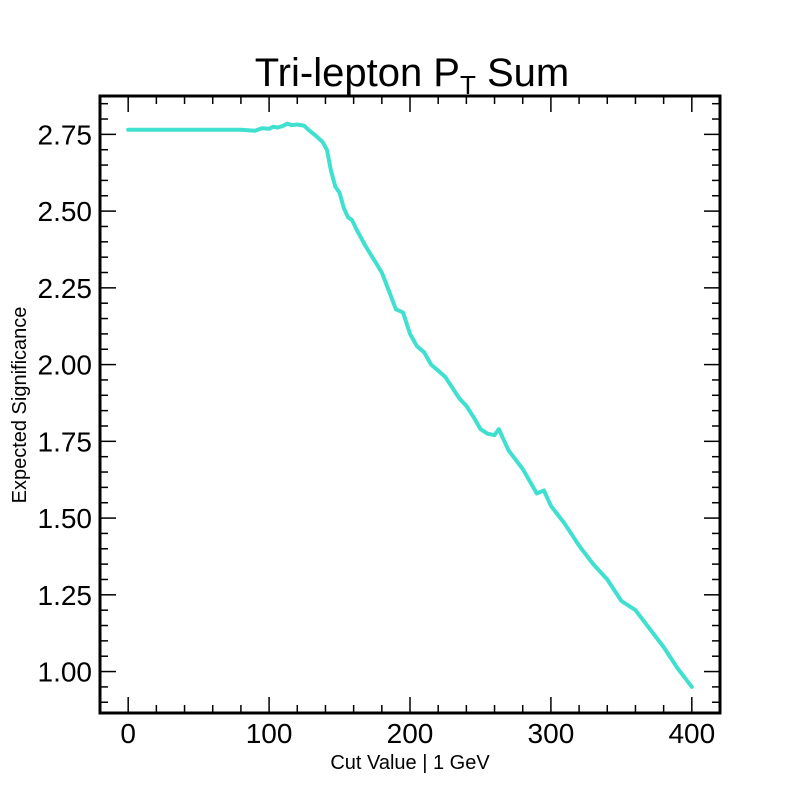 The width and height of the screenshot is (800, 800). I want to click on chart-title-subscript: T, so click(468, 85).